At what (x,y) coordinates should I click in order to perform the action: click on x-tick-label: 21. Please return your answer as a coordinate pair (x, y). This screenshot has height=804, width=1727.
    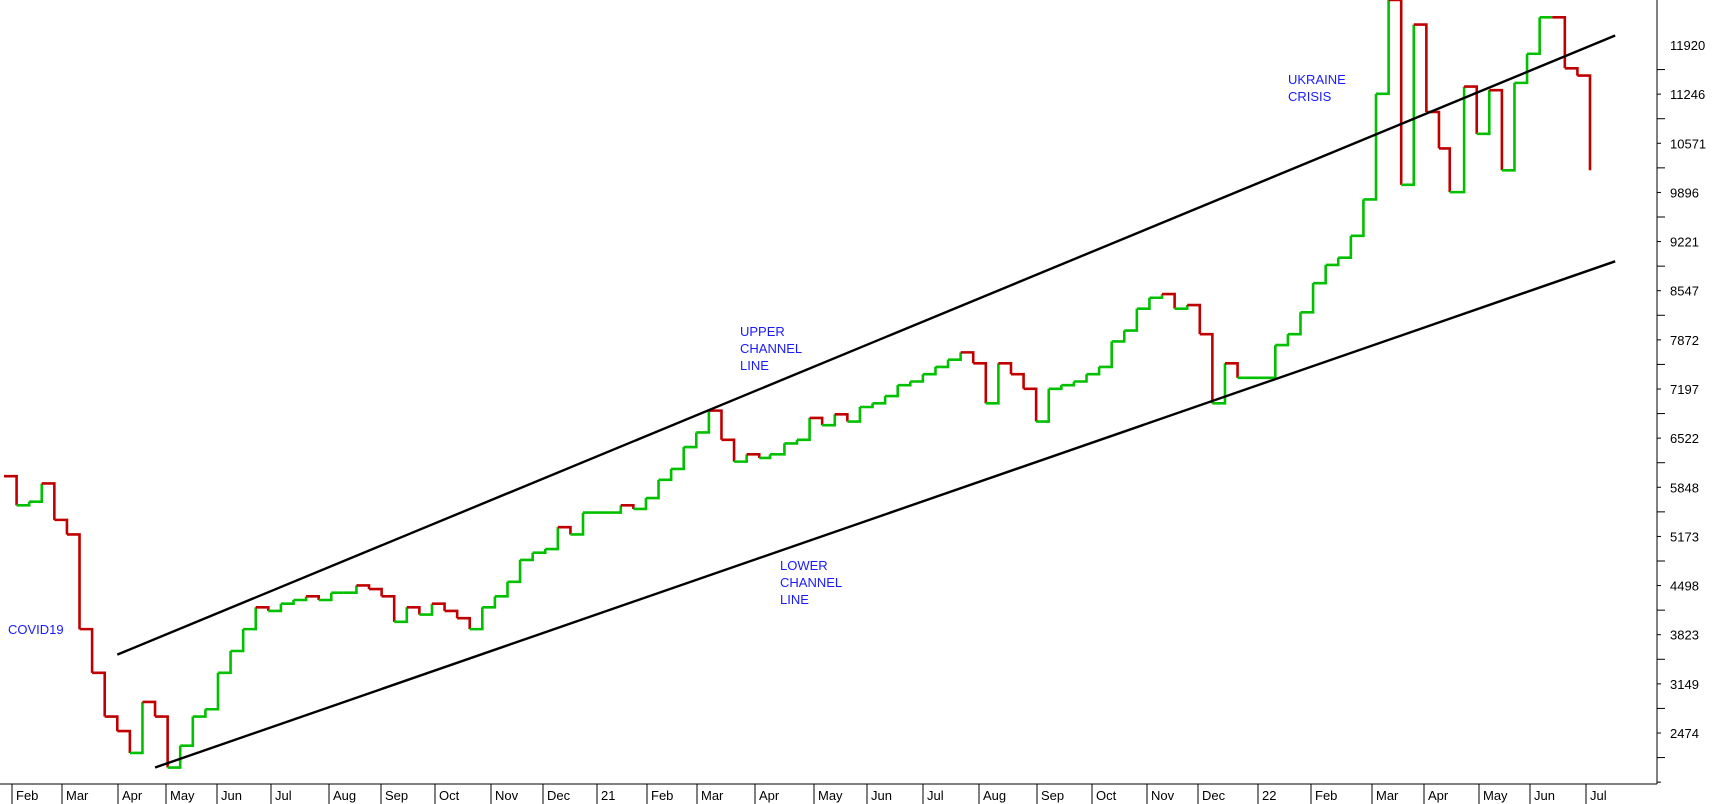
    Looking at the image, I should click on (608, 795).